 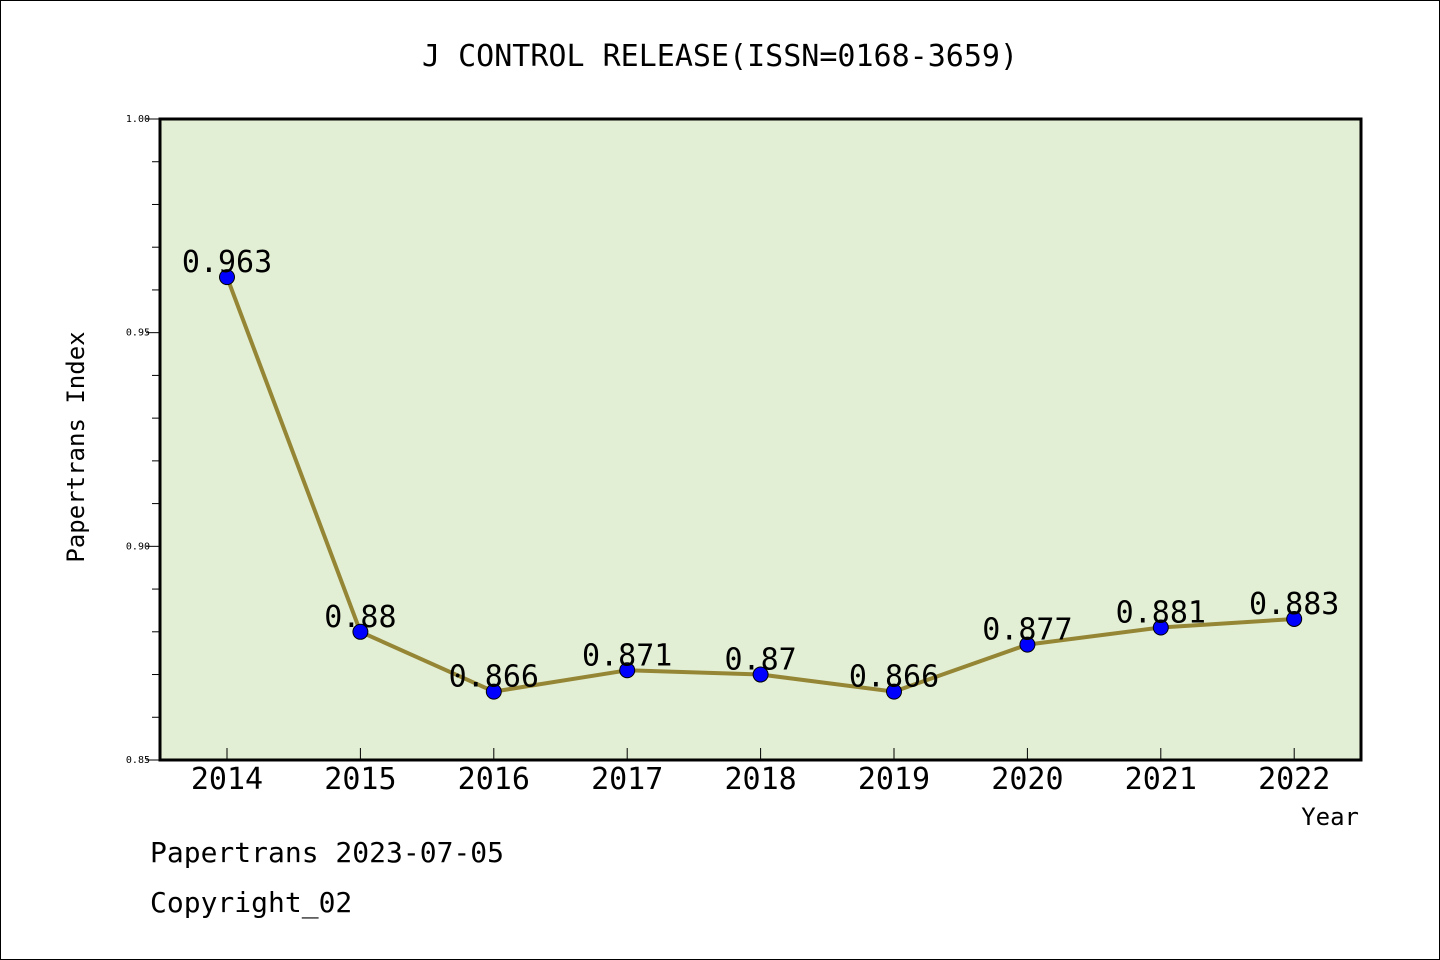 What do you see at coordinates (627, 779) in the screenshot?
I see `x-tick-label: 2017` at bounding box center [627, 779].